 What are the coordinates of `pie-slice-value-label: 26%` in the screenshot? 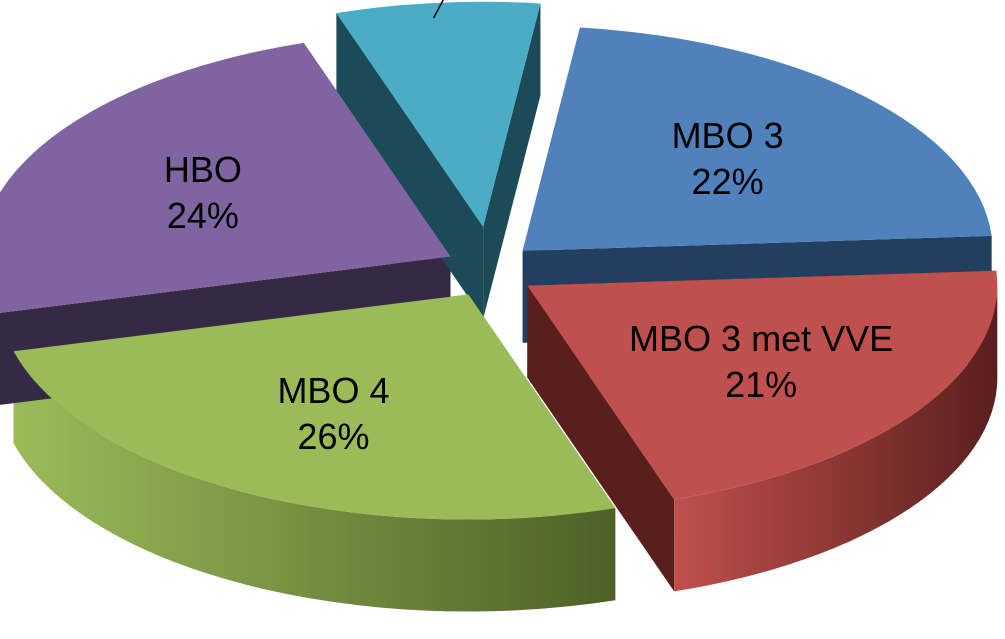 It's located at (333, 436).